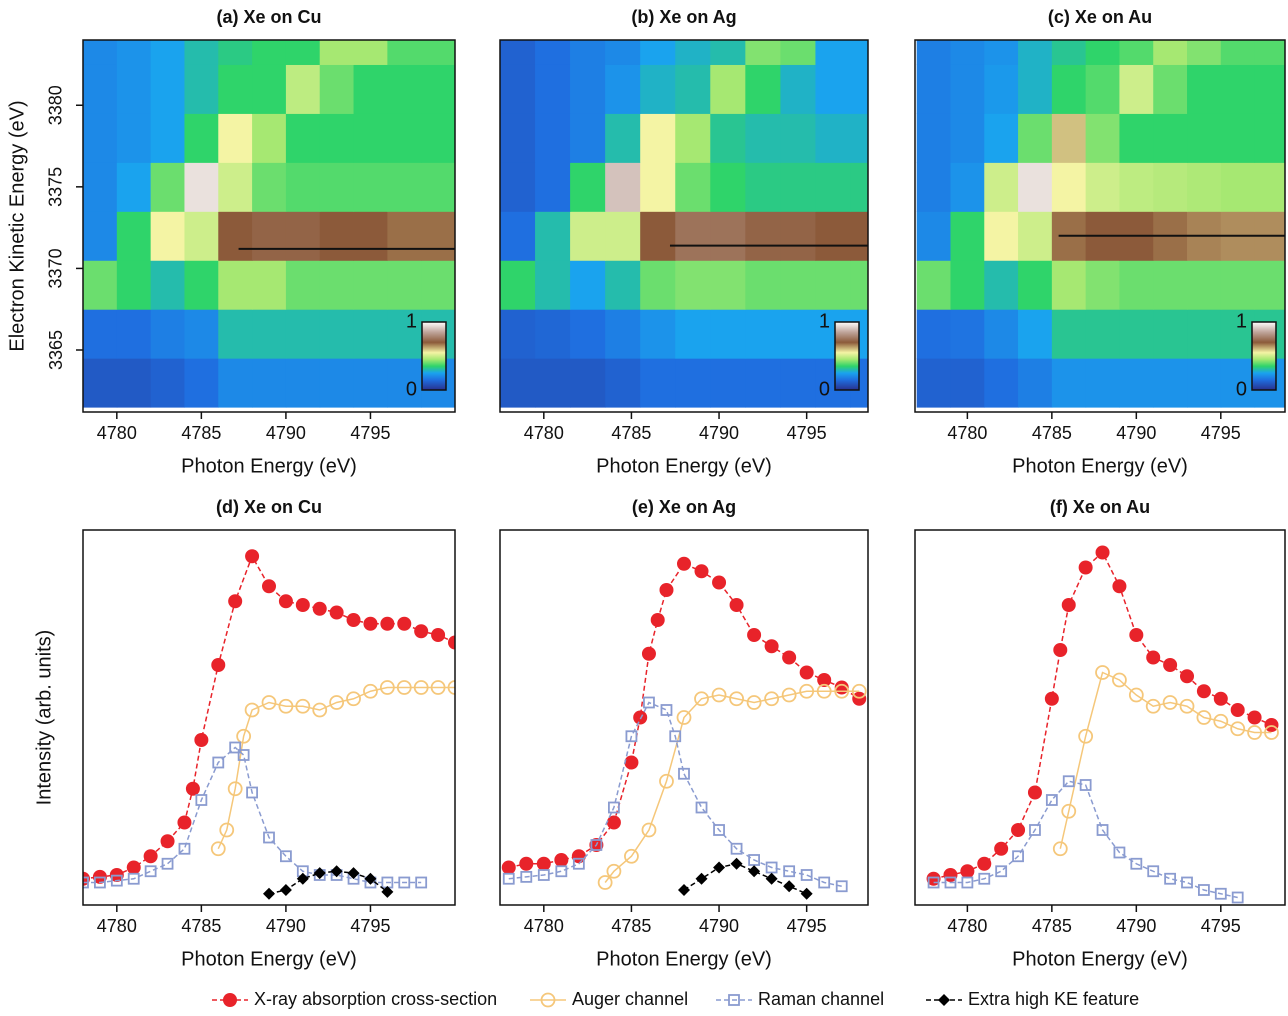  I want to click on x-tick-label: 4790, so click(1136, 433).